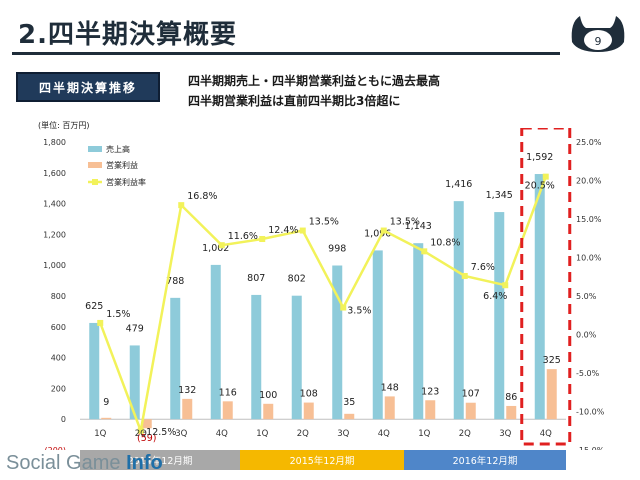 The width and height of the screenshot is (640, 480). I want to click on company-logo-icon: 9, so click(598, 34).